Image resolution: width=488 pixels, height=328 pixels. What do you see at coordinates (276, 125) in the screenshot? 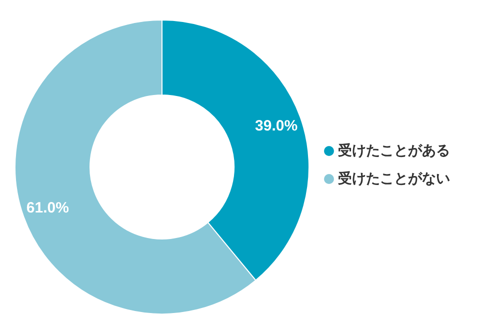
I see `data-label: 39.0%` at bounding box center [276, 125].